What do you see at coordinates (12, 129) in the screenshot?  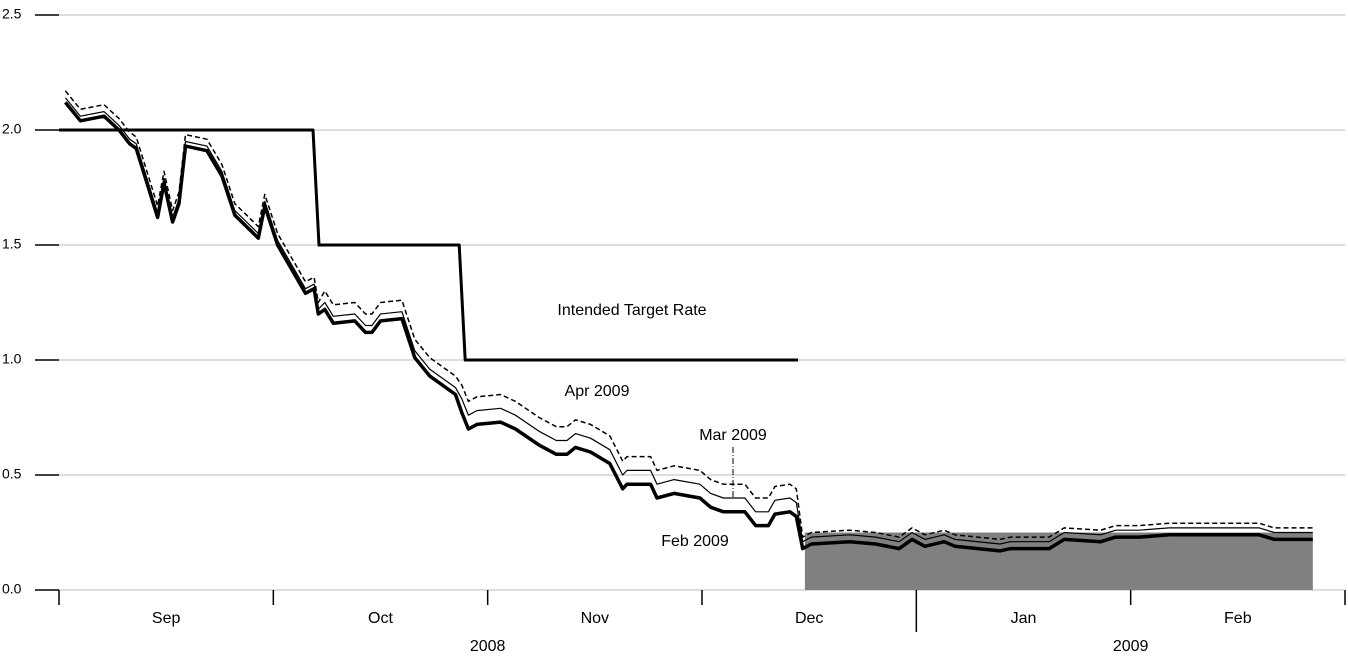 I see `y-tick-label: 2.0` at bounding box center [12, 129].